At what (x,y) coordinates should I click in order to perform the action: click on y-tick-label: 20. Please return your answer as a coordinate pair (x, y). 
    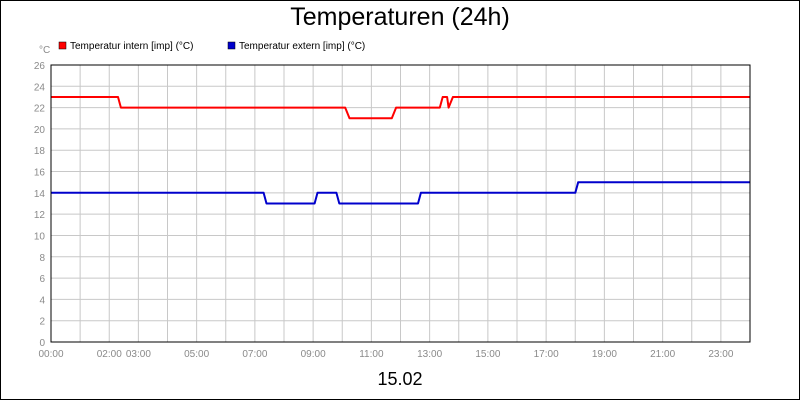
    Looking at the image, I should click on (40, 130).